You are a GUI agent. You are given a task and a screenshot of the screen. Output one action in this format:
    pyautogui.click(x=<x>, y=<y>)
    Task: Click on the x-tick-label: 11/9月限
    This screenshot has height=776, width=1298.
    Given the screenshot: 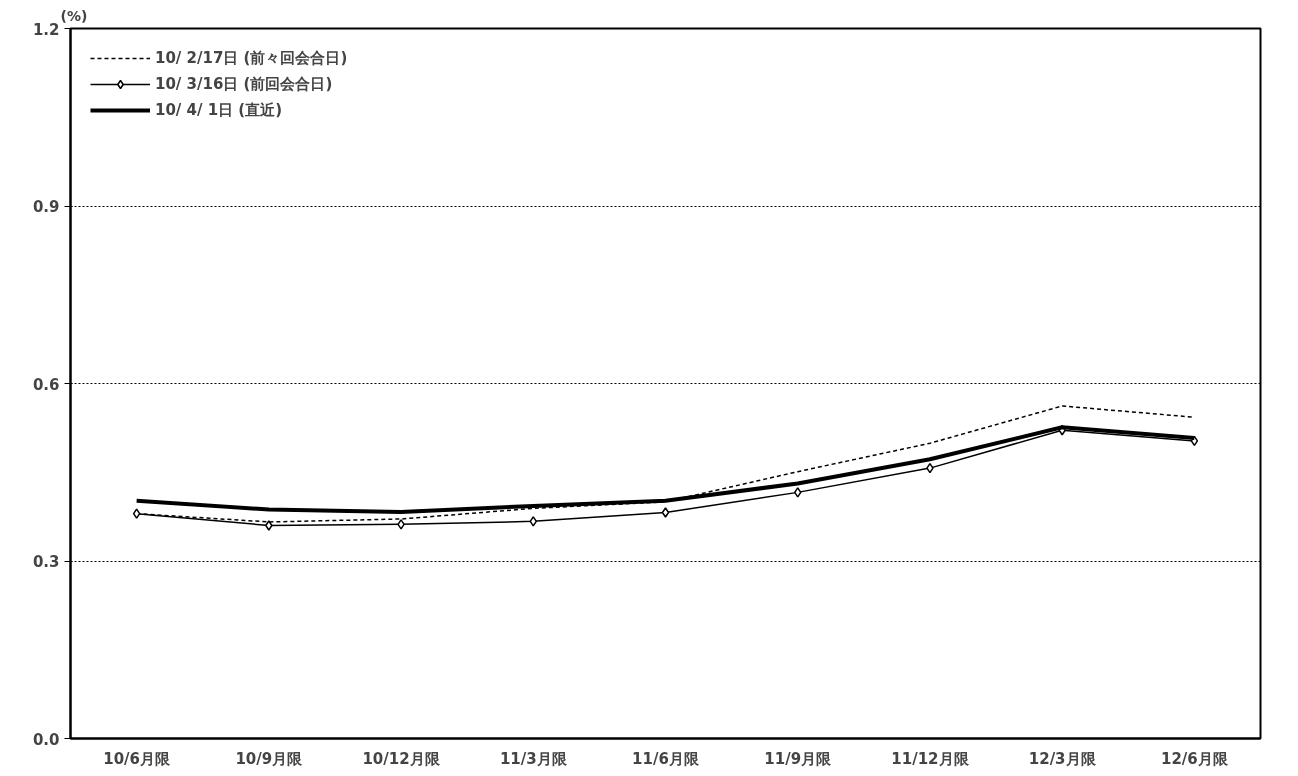 What is the action you would take?
    pyautogui.click(x=798, y=758)
    